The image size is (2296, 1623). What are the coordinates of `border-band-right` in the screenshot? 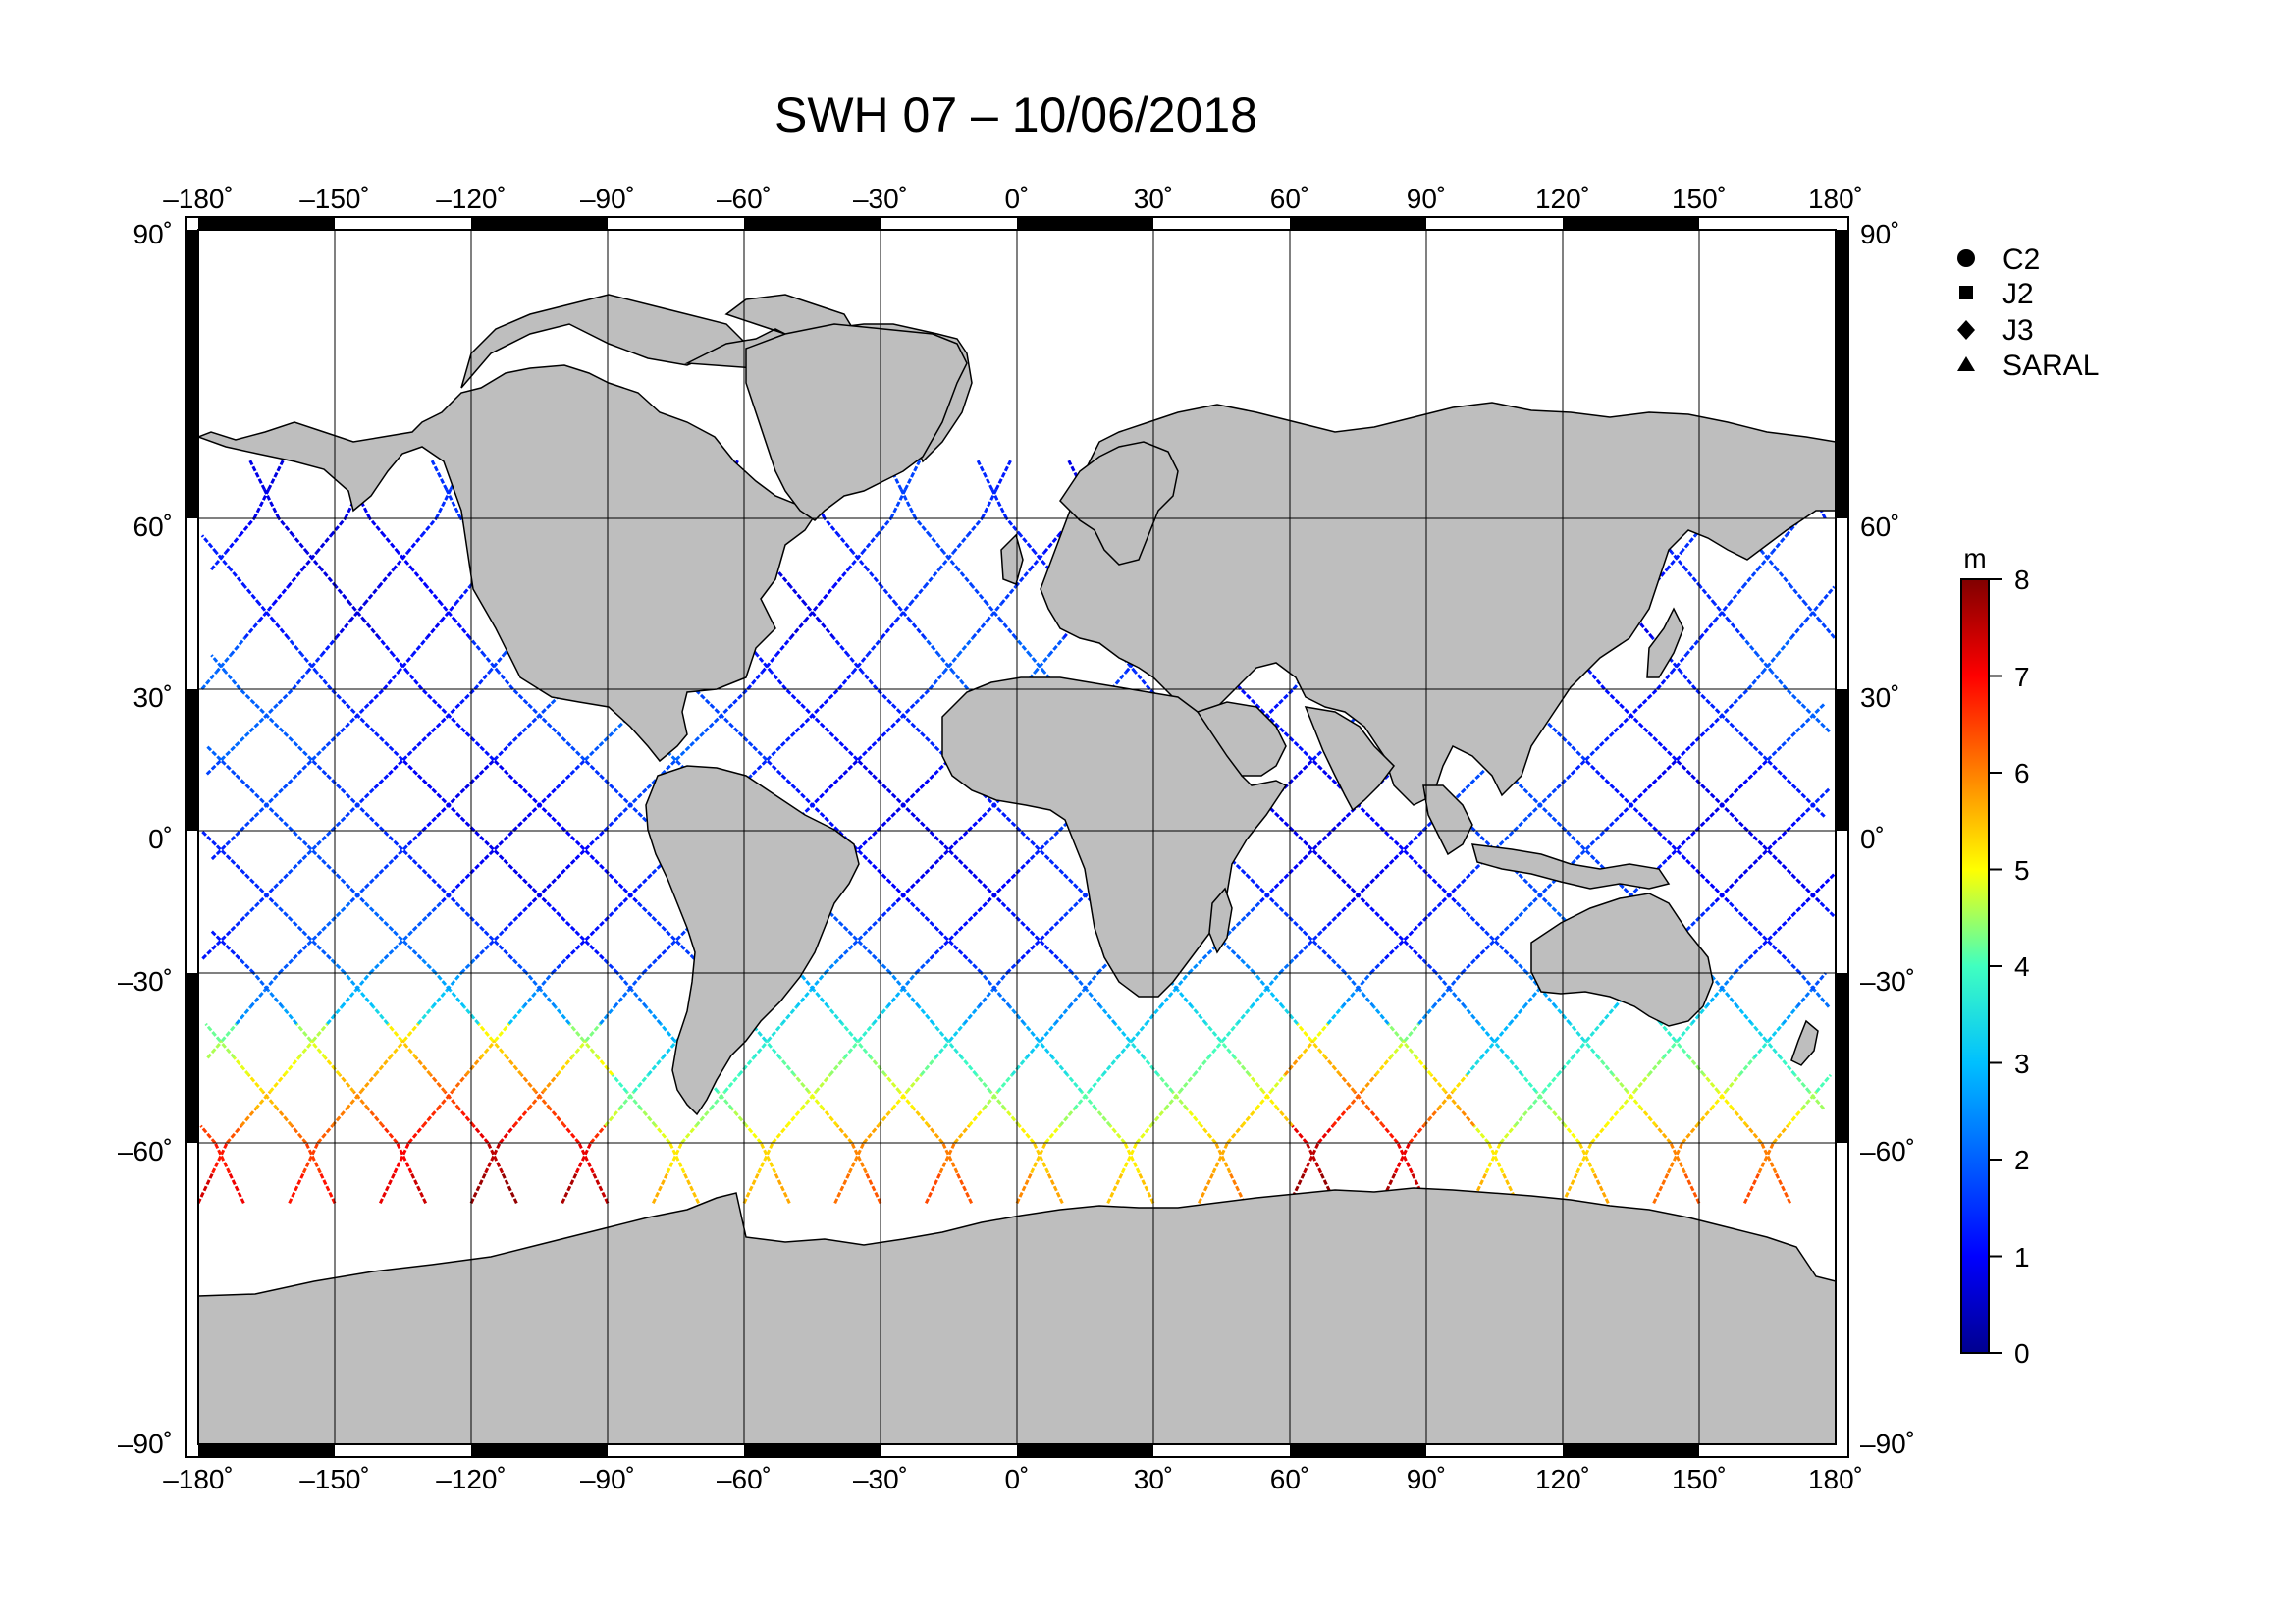 It's located at (1842, 374).